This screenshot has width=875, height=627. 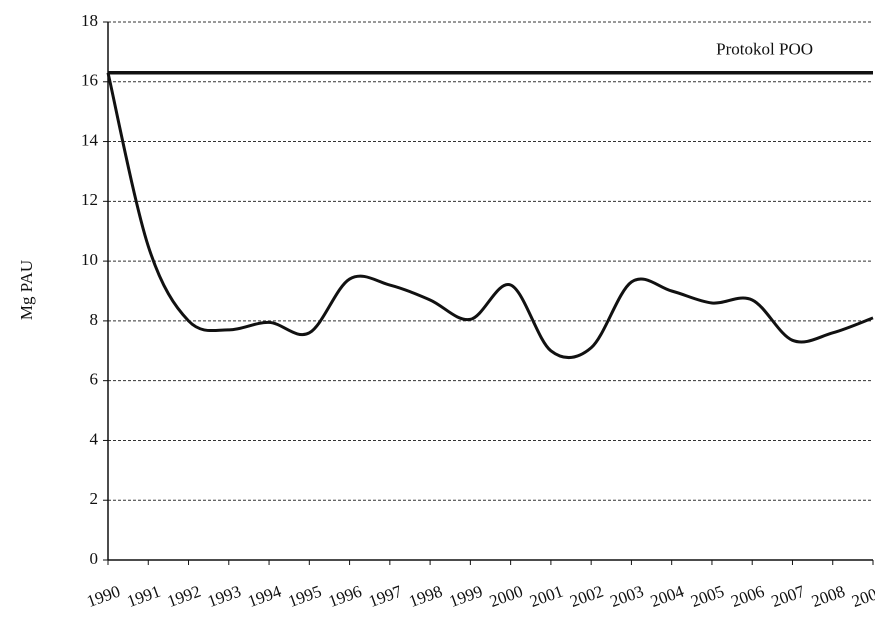 What do you see at coordinates (184, 596) in the screenshot?
I see `x-tick-label: 1992` at bounding box center [184, 596].